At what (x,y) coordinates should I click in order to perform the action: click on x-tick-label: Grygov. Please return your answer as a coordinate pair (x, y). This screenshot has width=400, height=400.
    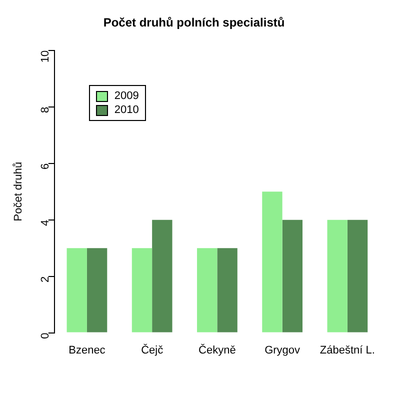
    Looking at the image, I should click on (282, 350).